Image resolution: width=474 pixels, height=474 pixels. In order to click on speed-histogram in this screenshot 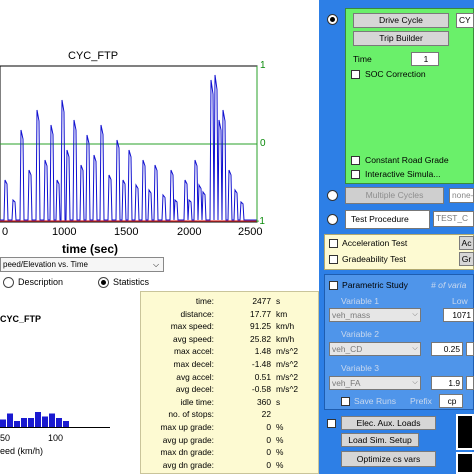, I will do `click(55, 420)`.